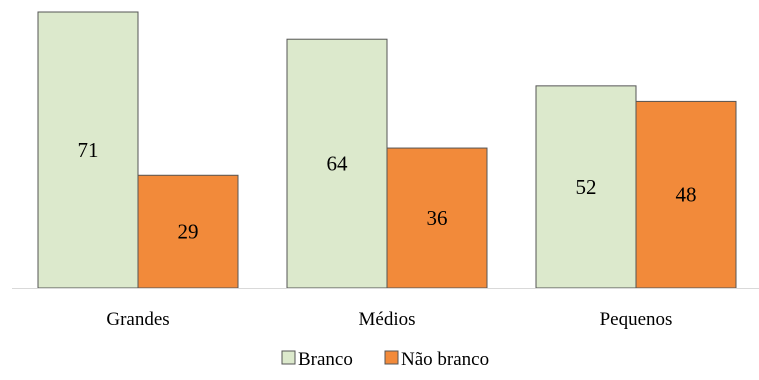 This screenshot has height=380, width=759. Describe the element at coordinates (137, 319) in the screenshot. I see `category-label: Grandes` at that location.